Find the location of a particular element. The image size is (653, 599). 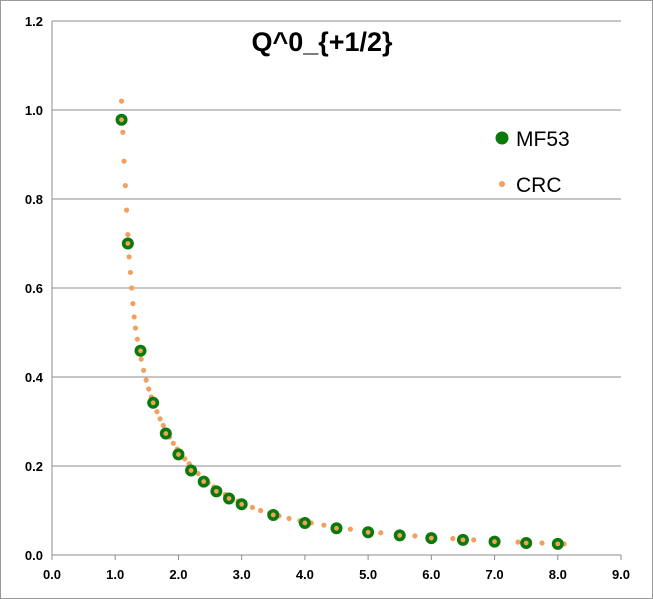

y-tick-label: 0.0 is located at coordinates (34, 555).